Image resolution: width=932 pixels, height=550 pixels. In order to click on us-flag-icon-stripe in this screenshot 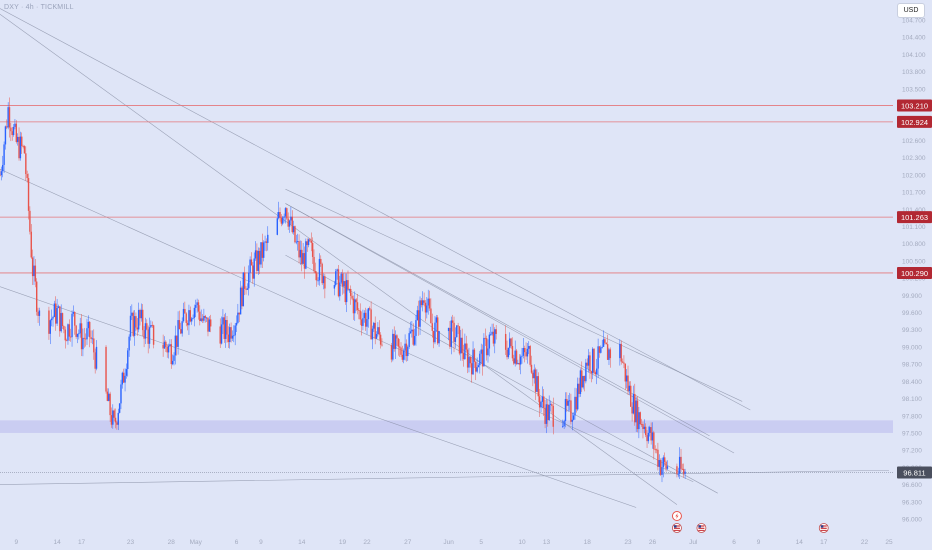, I will do `click(676, 526)`.